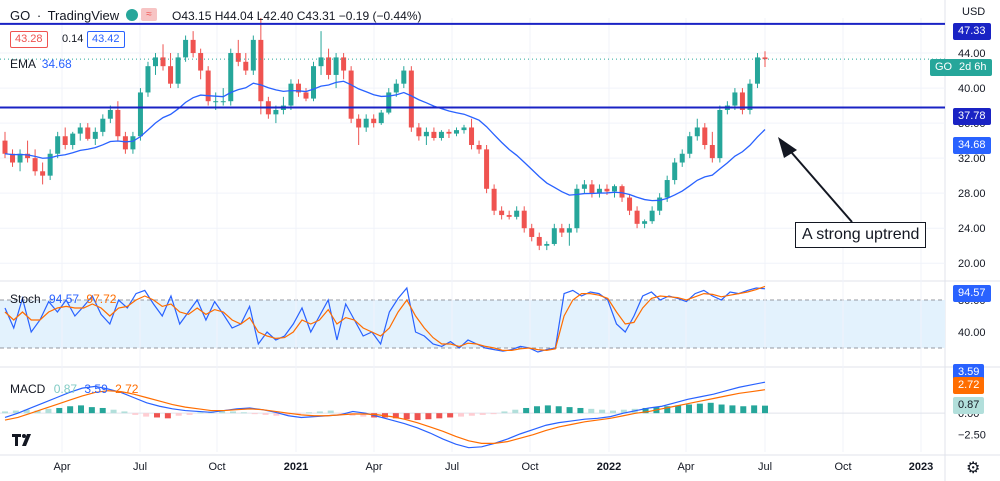 Image resolution: width=1000 pixels, height=481 pixels. I want to click on stoch-label: Stoch, so click(25, 299).